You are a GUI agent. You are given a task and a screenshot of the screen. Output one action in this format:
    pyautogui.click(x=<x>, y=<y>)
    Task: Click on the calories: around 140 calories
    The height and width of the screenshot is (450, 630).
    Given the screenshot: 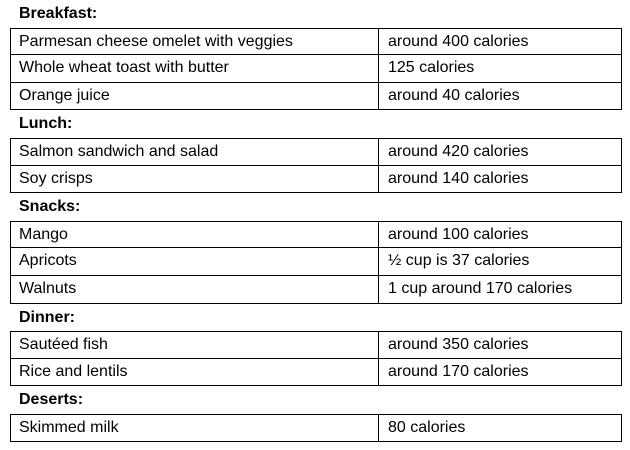 What is the action you would take?
    pyautogui.click(x=458, y=178)
    